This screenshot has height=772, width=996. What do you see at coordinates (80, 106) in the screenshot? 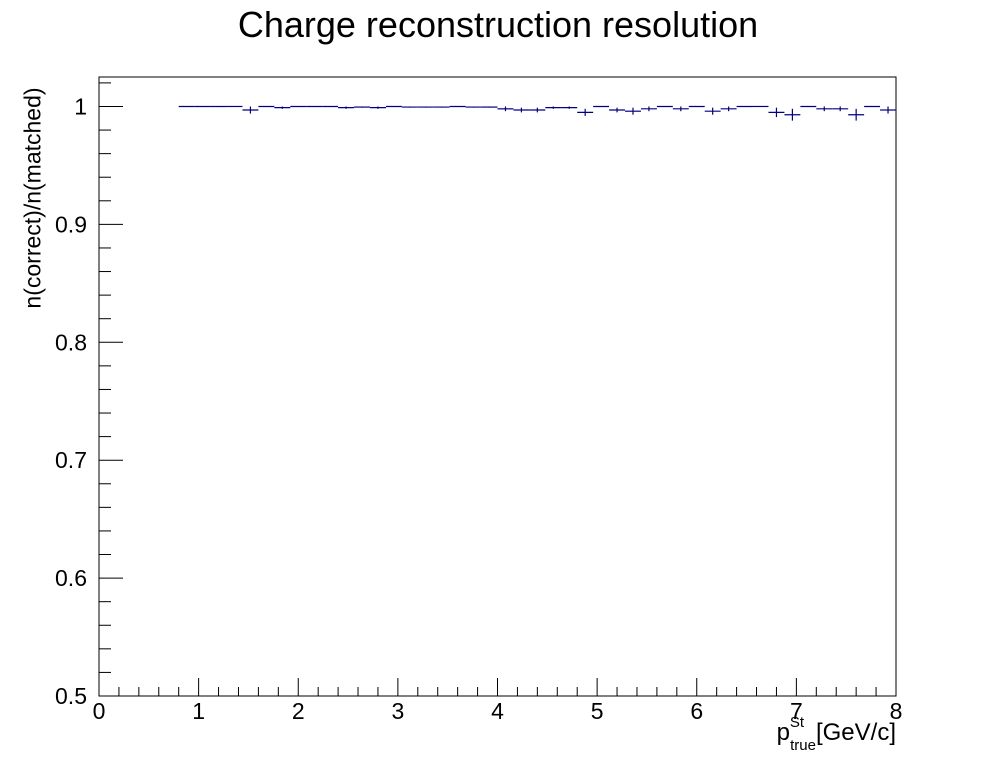
I see `y-tick-label: 1` at bounding box center [80, 106].